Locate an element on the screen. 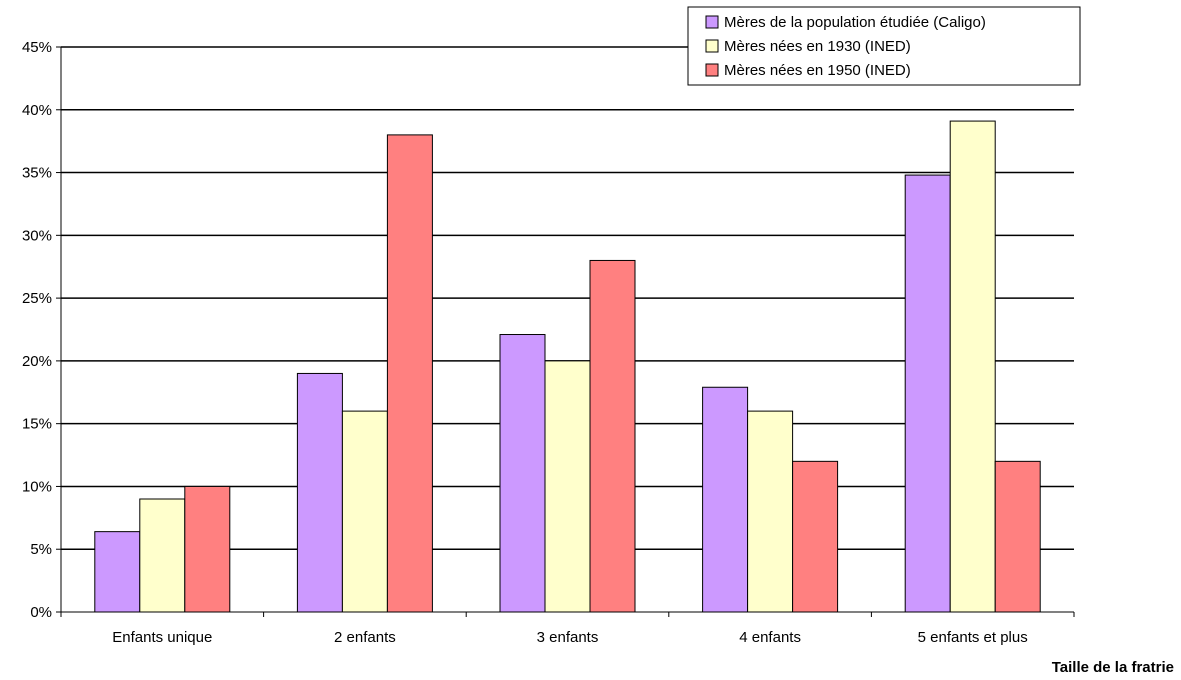 The image size is (1181, 680). y-tick-label: 15% is located at coordinates (37, 424).